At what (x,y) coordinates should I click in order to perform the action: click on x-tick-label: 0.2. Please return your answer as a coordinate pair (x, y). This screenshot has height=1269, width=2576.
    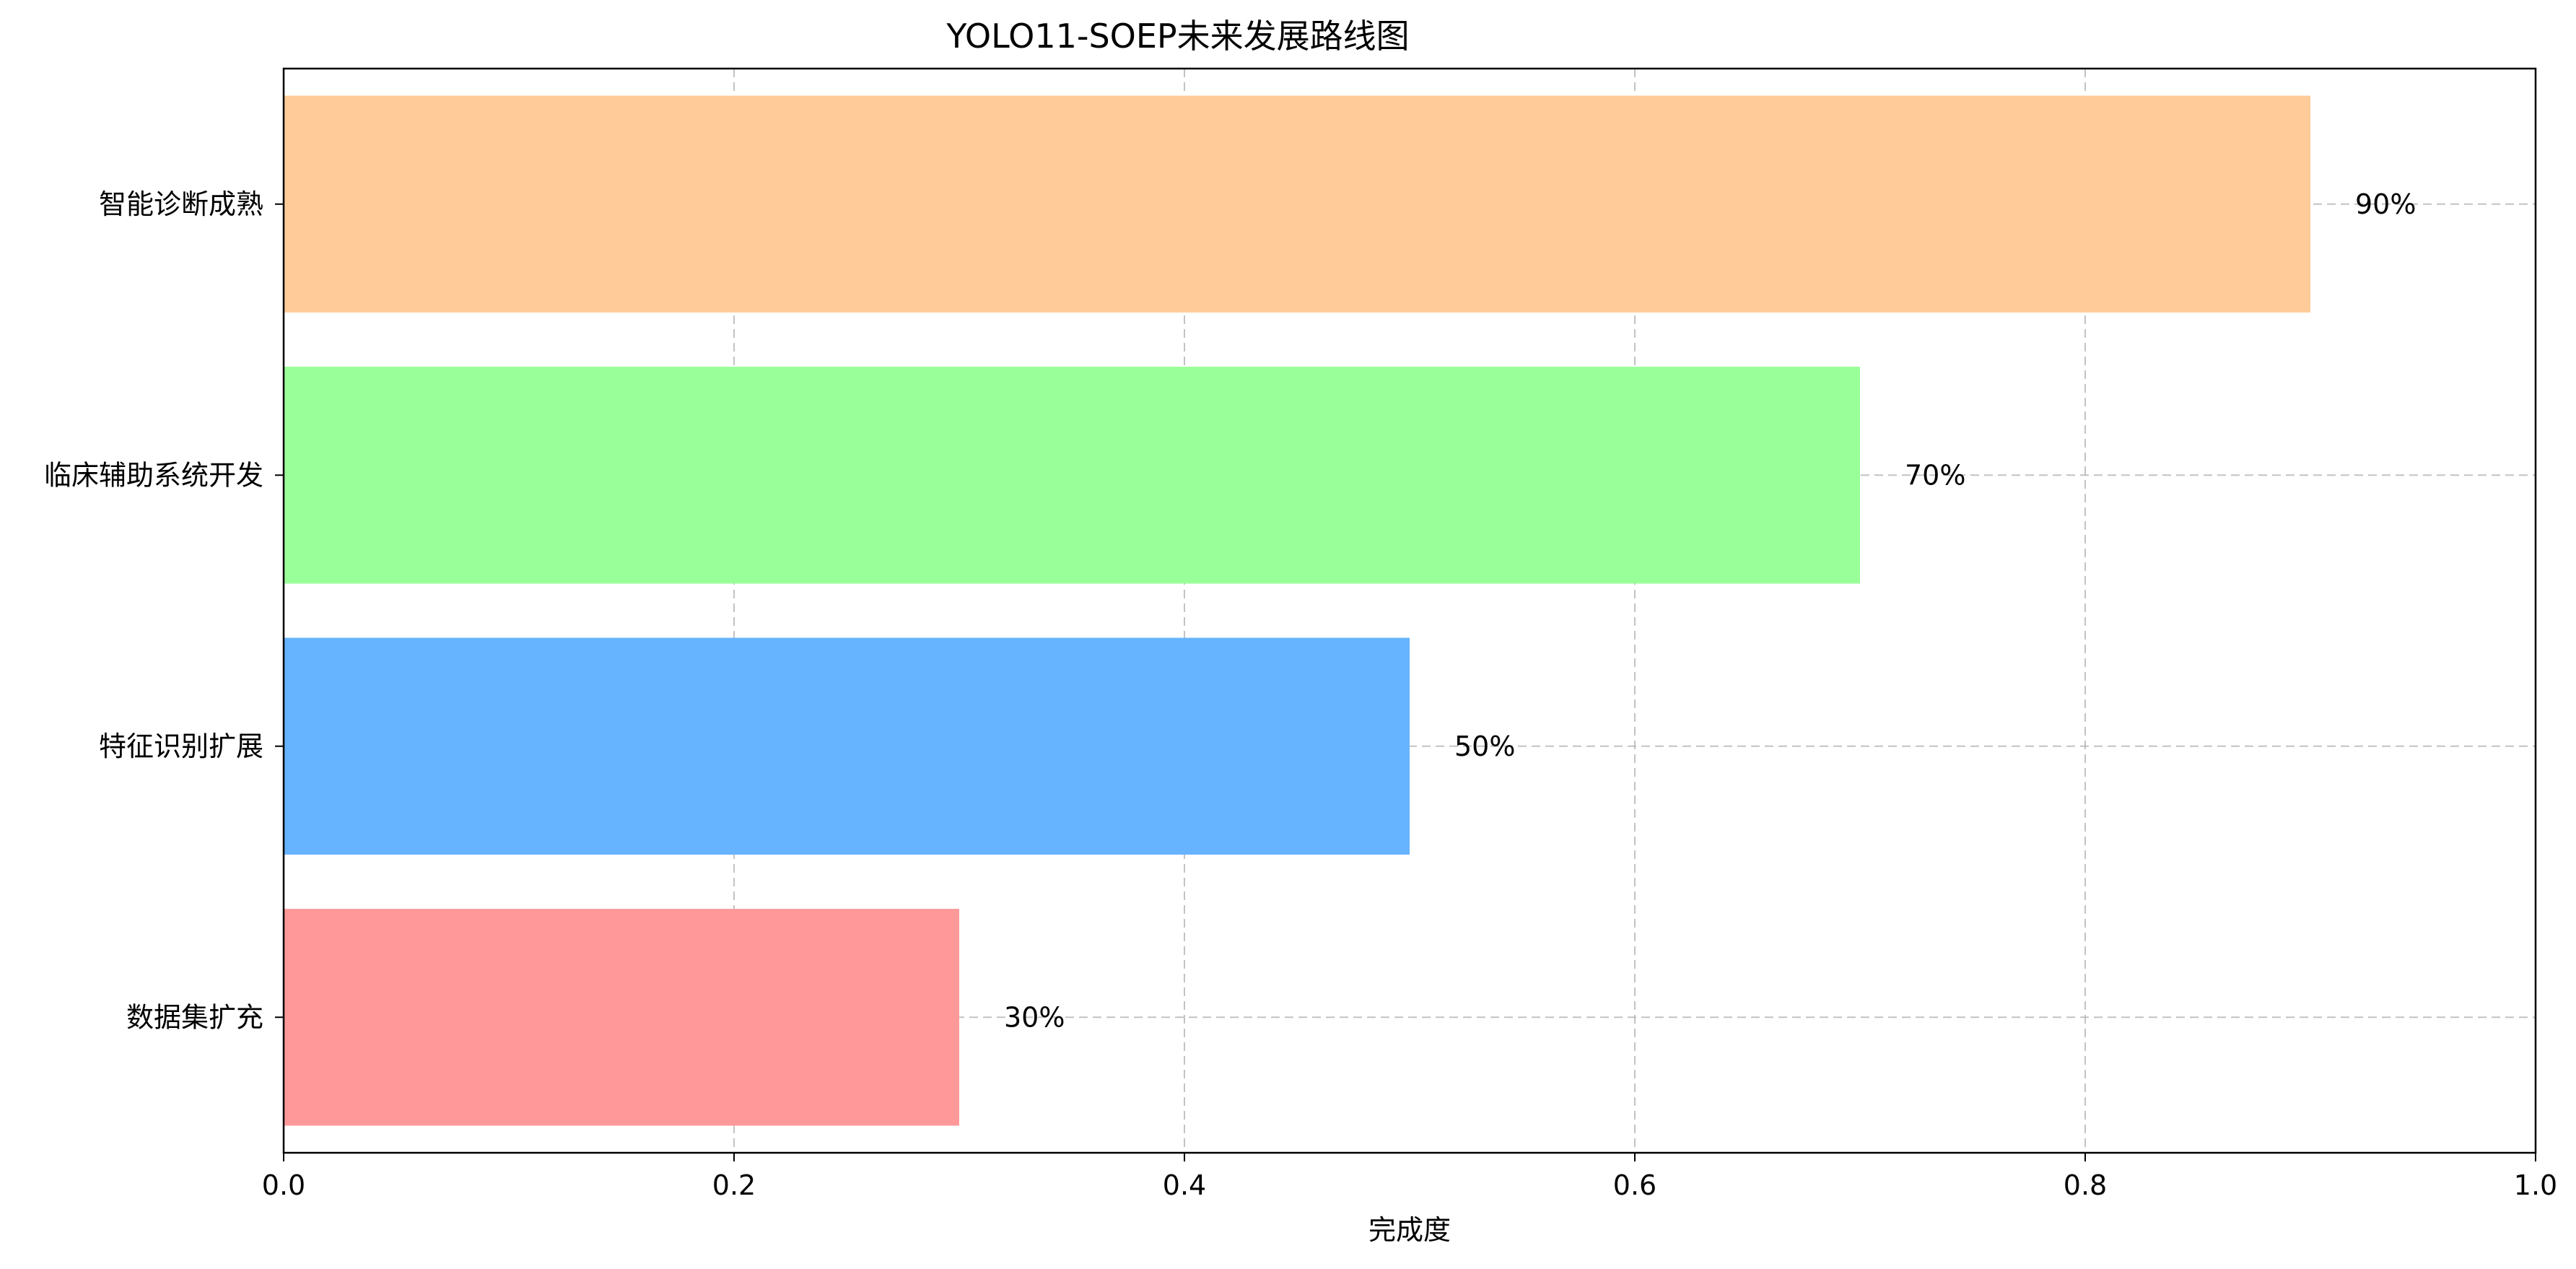
    Looking at the image, I should click on (734, 1185).